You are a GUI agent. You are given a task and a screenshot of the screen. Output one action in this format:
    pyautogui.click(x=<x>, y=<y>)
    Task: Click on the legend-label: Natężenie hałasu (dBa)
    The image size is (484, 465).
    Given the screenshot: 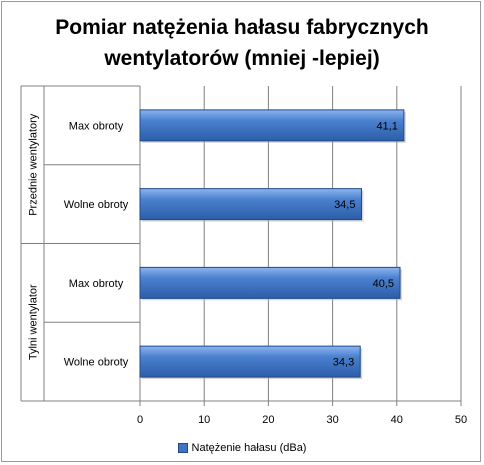 What is the action you would take?
    pyautogui.click(x=249, y=448)
    